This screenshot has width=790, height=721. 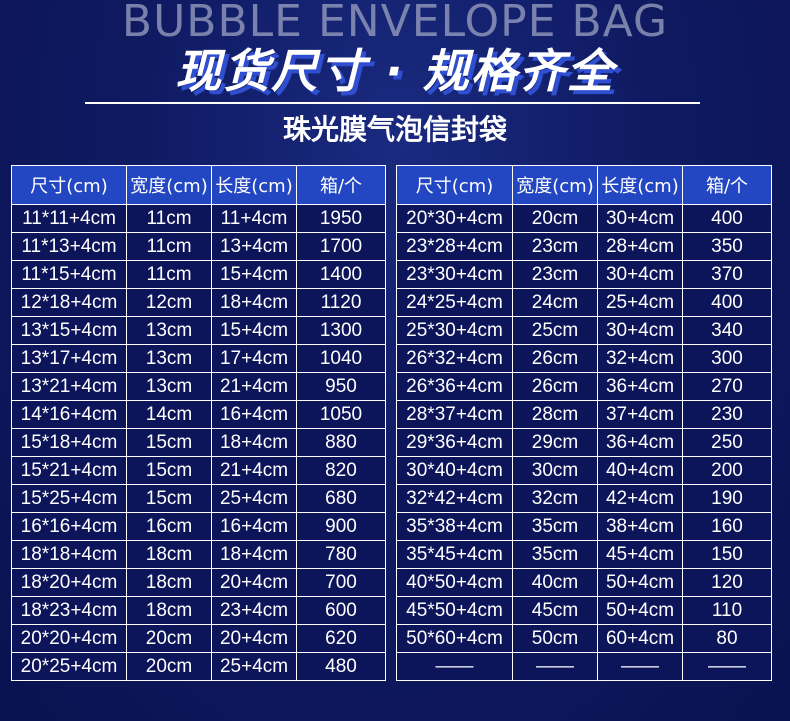 I want to click on table-row: 30*40+4cm 30cm 40+4cm 200, so click(x=584, y=470).